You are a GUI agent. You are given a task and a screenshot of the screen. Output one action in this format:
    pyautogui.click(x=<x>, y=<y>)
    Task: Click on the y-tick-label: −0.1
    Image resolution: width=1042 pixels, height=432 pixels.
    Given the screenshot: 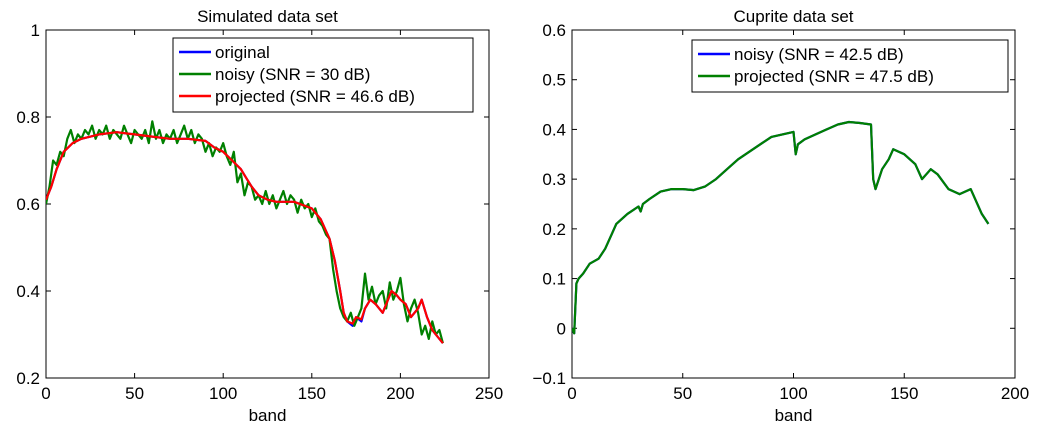 What is the action you would take?
    pyautogui.click(x=549, y=378)
    